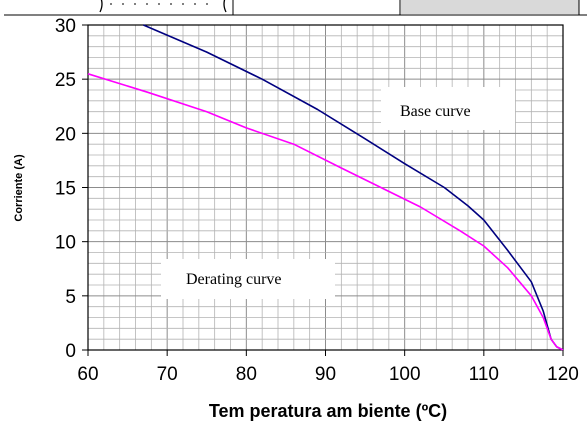 Image resolution: width=587 pixels, height=426 pixels. What do you see at coordinates (70, 297) in the screenshot?
I see `y-tick-label: 5` at bounding box center [70, 297].